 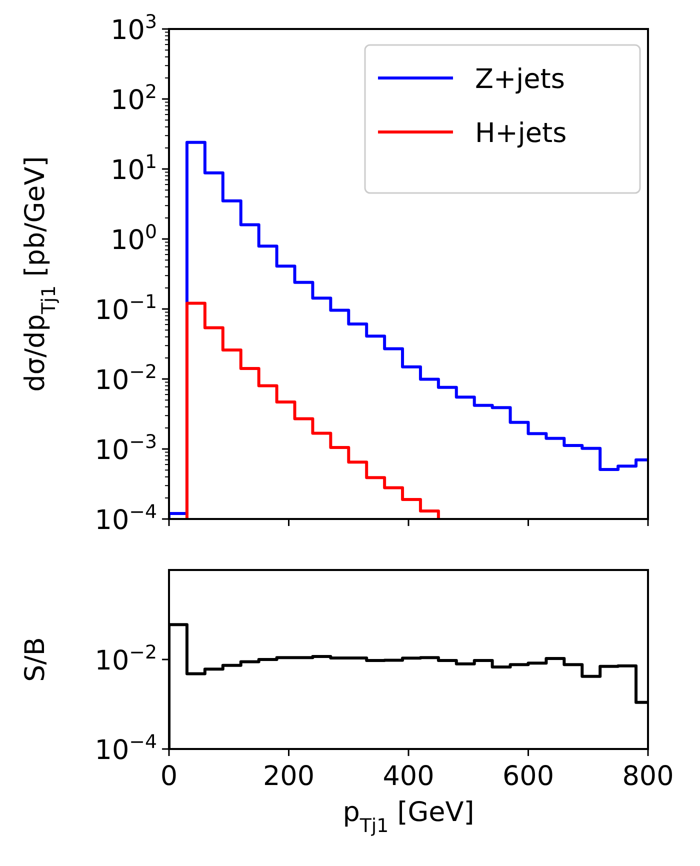 What do you see at coordinates (169, 776) in the screenshot?
I see `x-tick-label: 0` at bounding box center [169, 776].